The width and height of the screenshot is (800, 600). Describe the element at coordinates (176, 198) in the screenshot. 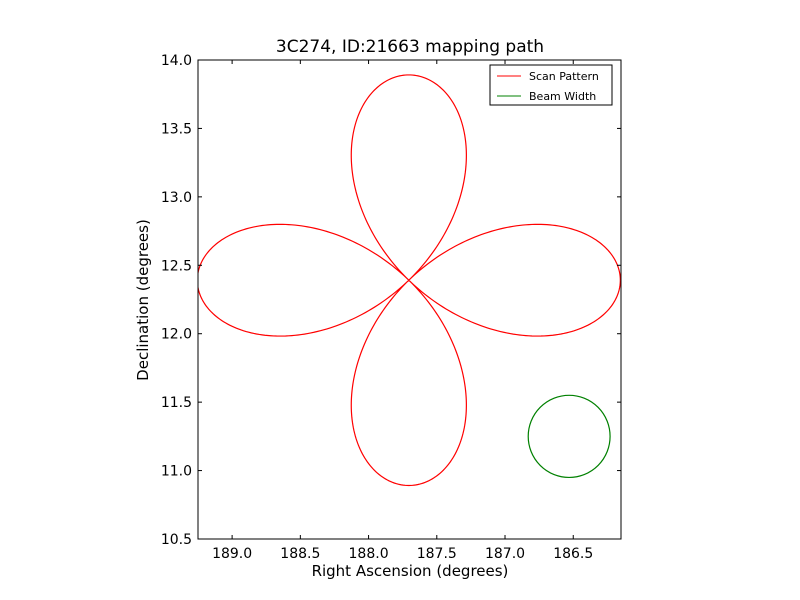

I see `y-tick-label: 13.0` at that location.